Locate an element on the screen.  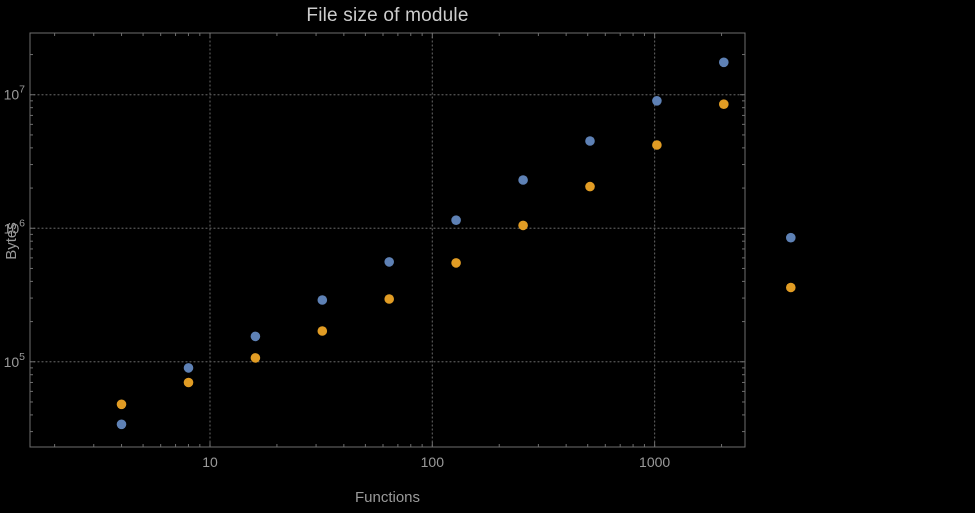
y-axis-label: Bytes is located at coordinates (11, 241).